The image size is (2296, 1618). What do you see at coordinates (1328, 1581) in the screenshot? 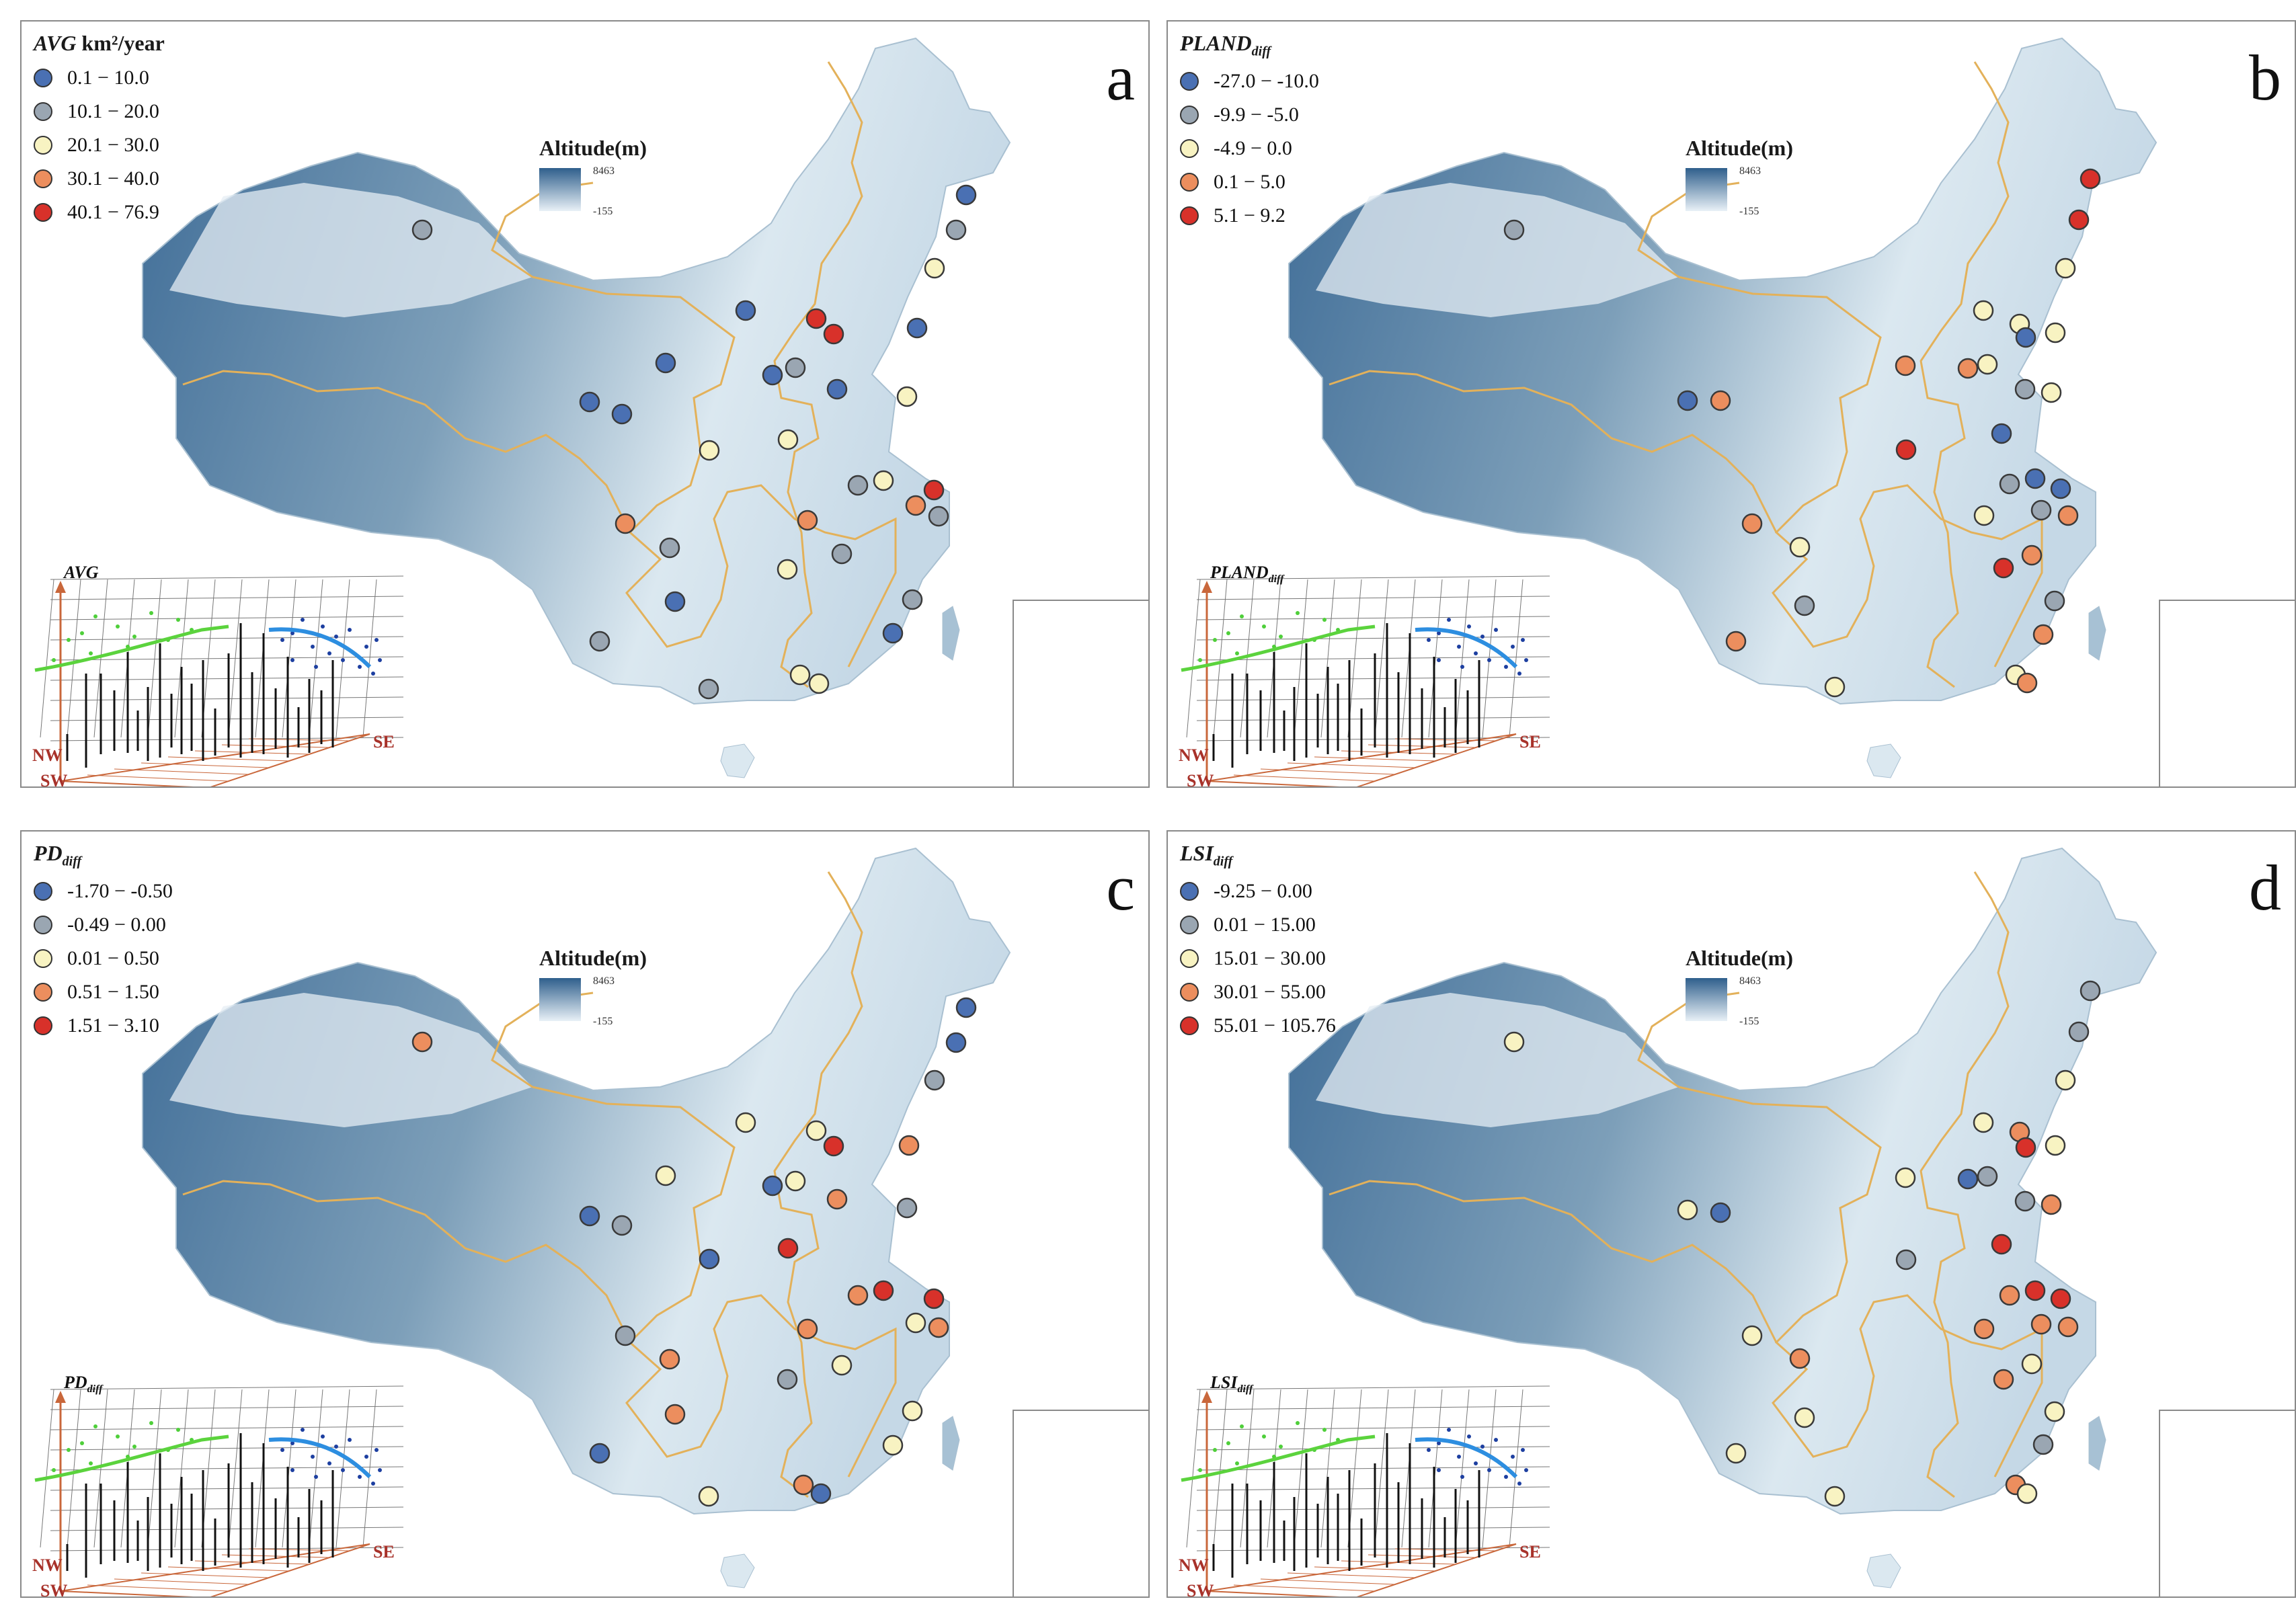
I see `base-grid-line` at bounding box center [1328, 1581].